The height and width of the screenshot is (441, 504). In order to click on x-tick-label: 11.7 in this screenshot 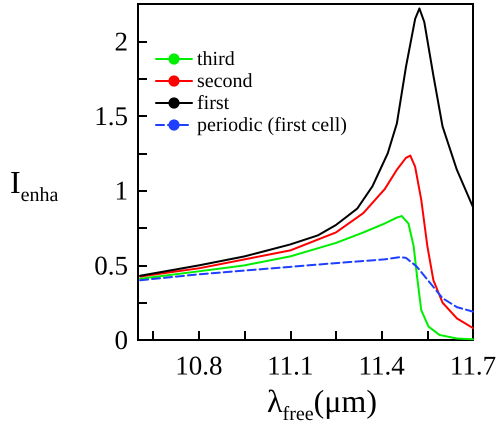, I will do `click(473, 365)`.